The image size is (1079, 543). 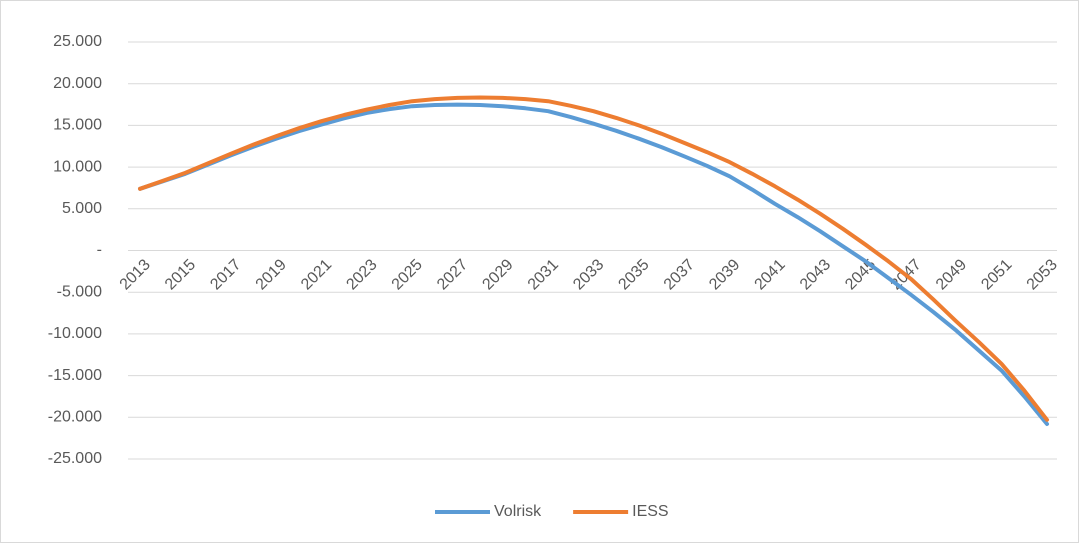 I want to click on y-tick-label: 25.000, so click(x=77, y=41).